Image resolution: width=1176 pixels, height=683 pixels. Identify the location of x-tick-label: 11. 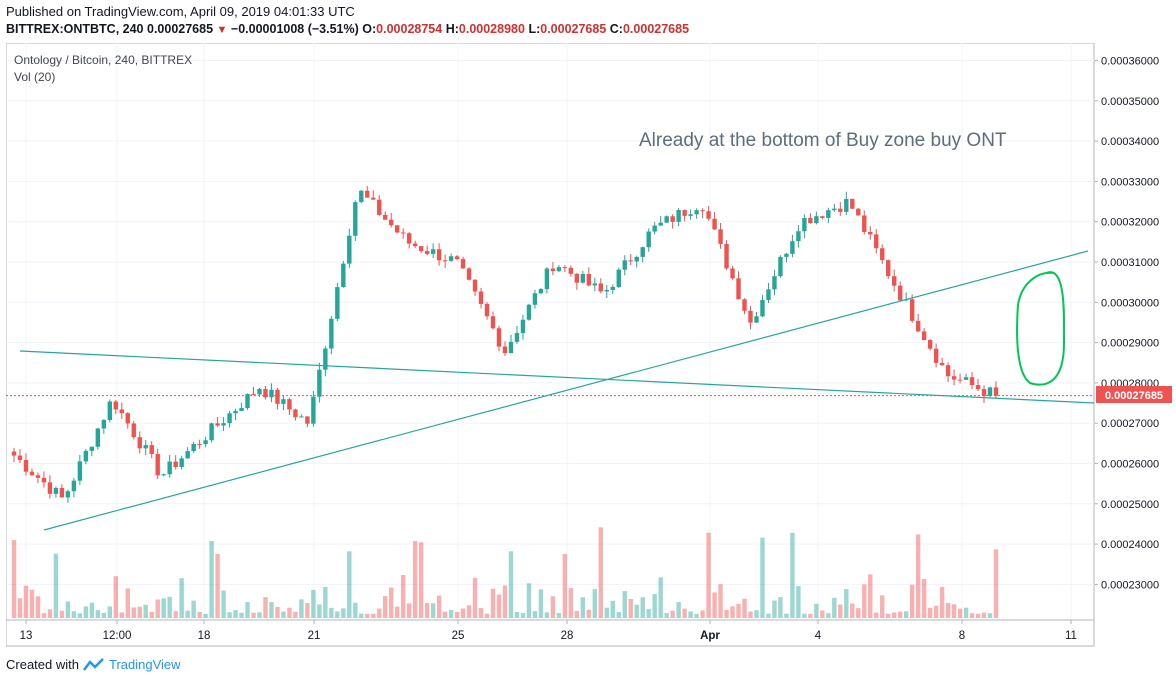
(1071, 636).